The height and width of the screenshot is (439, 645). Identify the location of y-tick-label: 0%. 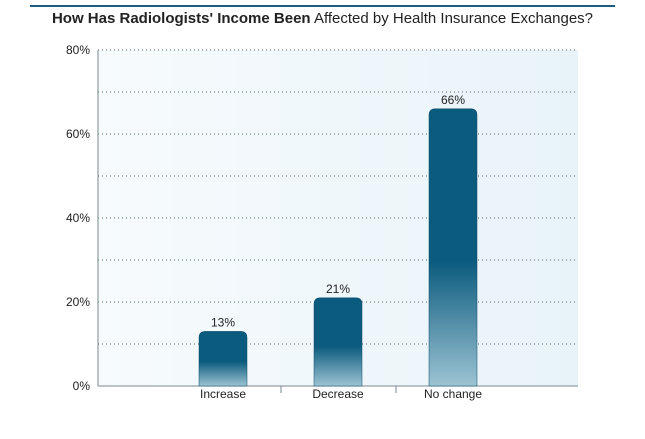
(82, 386).